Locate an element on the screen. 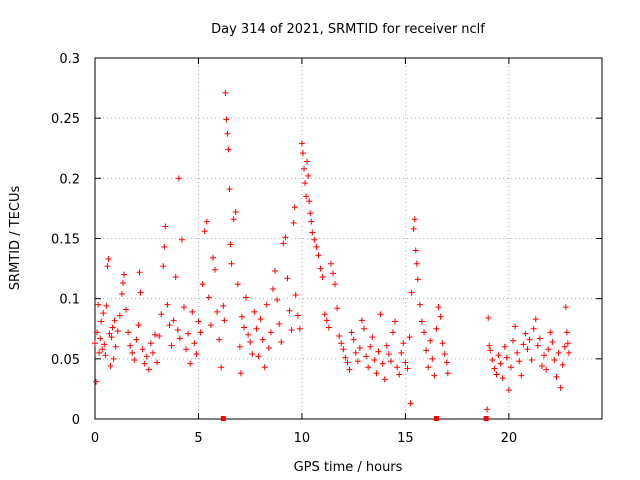  y-tick-label: 0.1 is located at coordinates (69, 300).